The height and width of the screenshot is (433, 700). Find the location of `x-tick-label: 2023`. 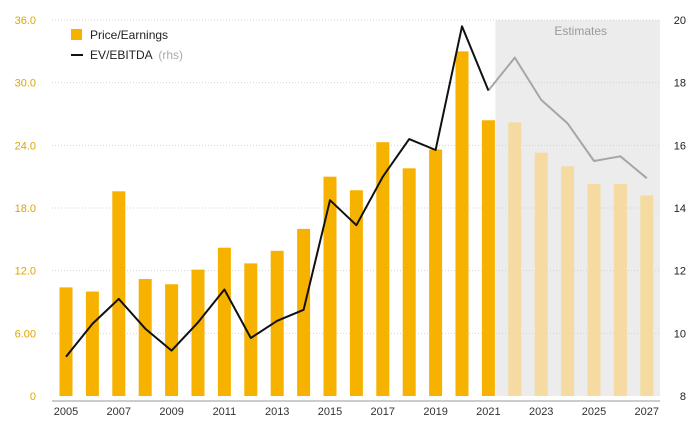

x-tick-label: 2023 is located at coordinates (541, 412).